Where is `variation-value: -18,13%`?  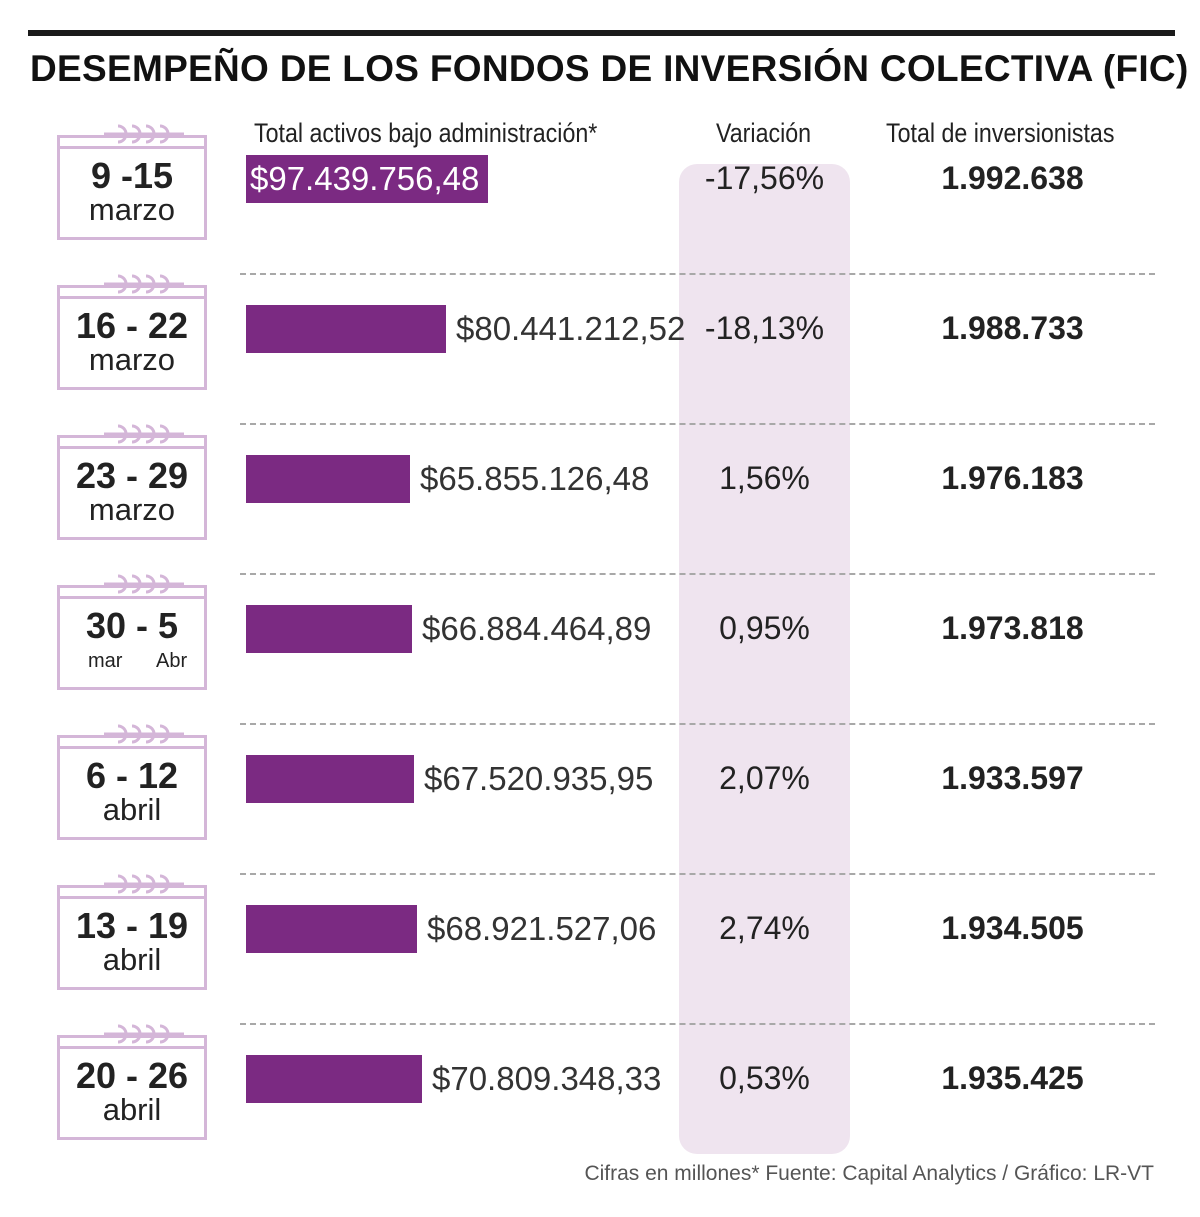
variation-value: -18,13% is located at coordinates (764, 328).